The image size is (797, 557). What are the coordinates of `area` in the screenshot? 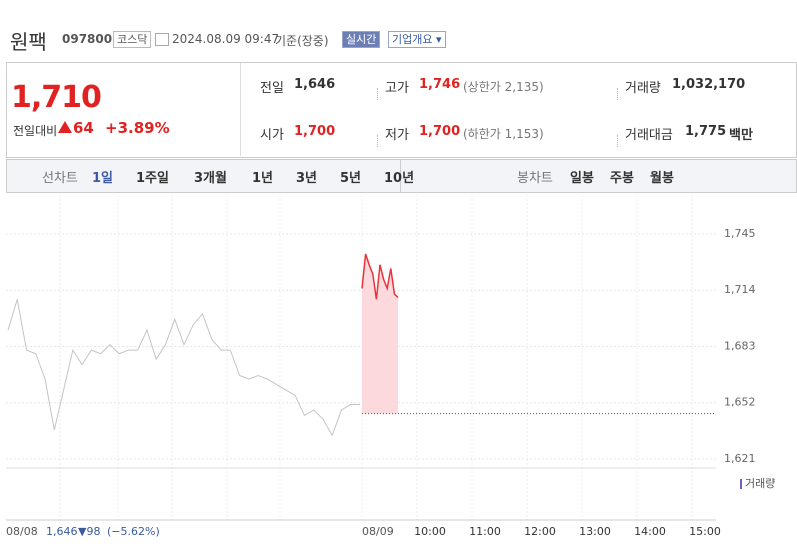 It's located at (380, 333).